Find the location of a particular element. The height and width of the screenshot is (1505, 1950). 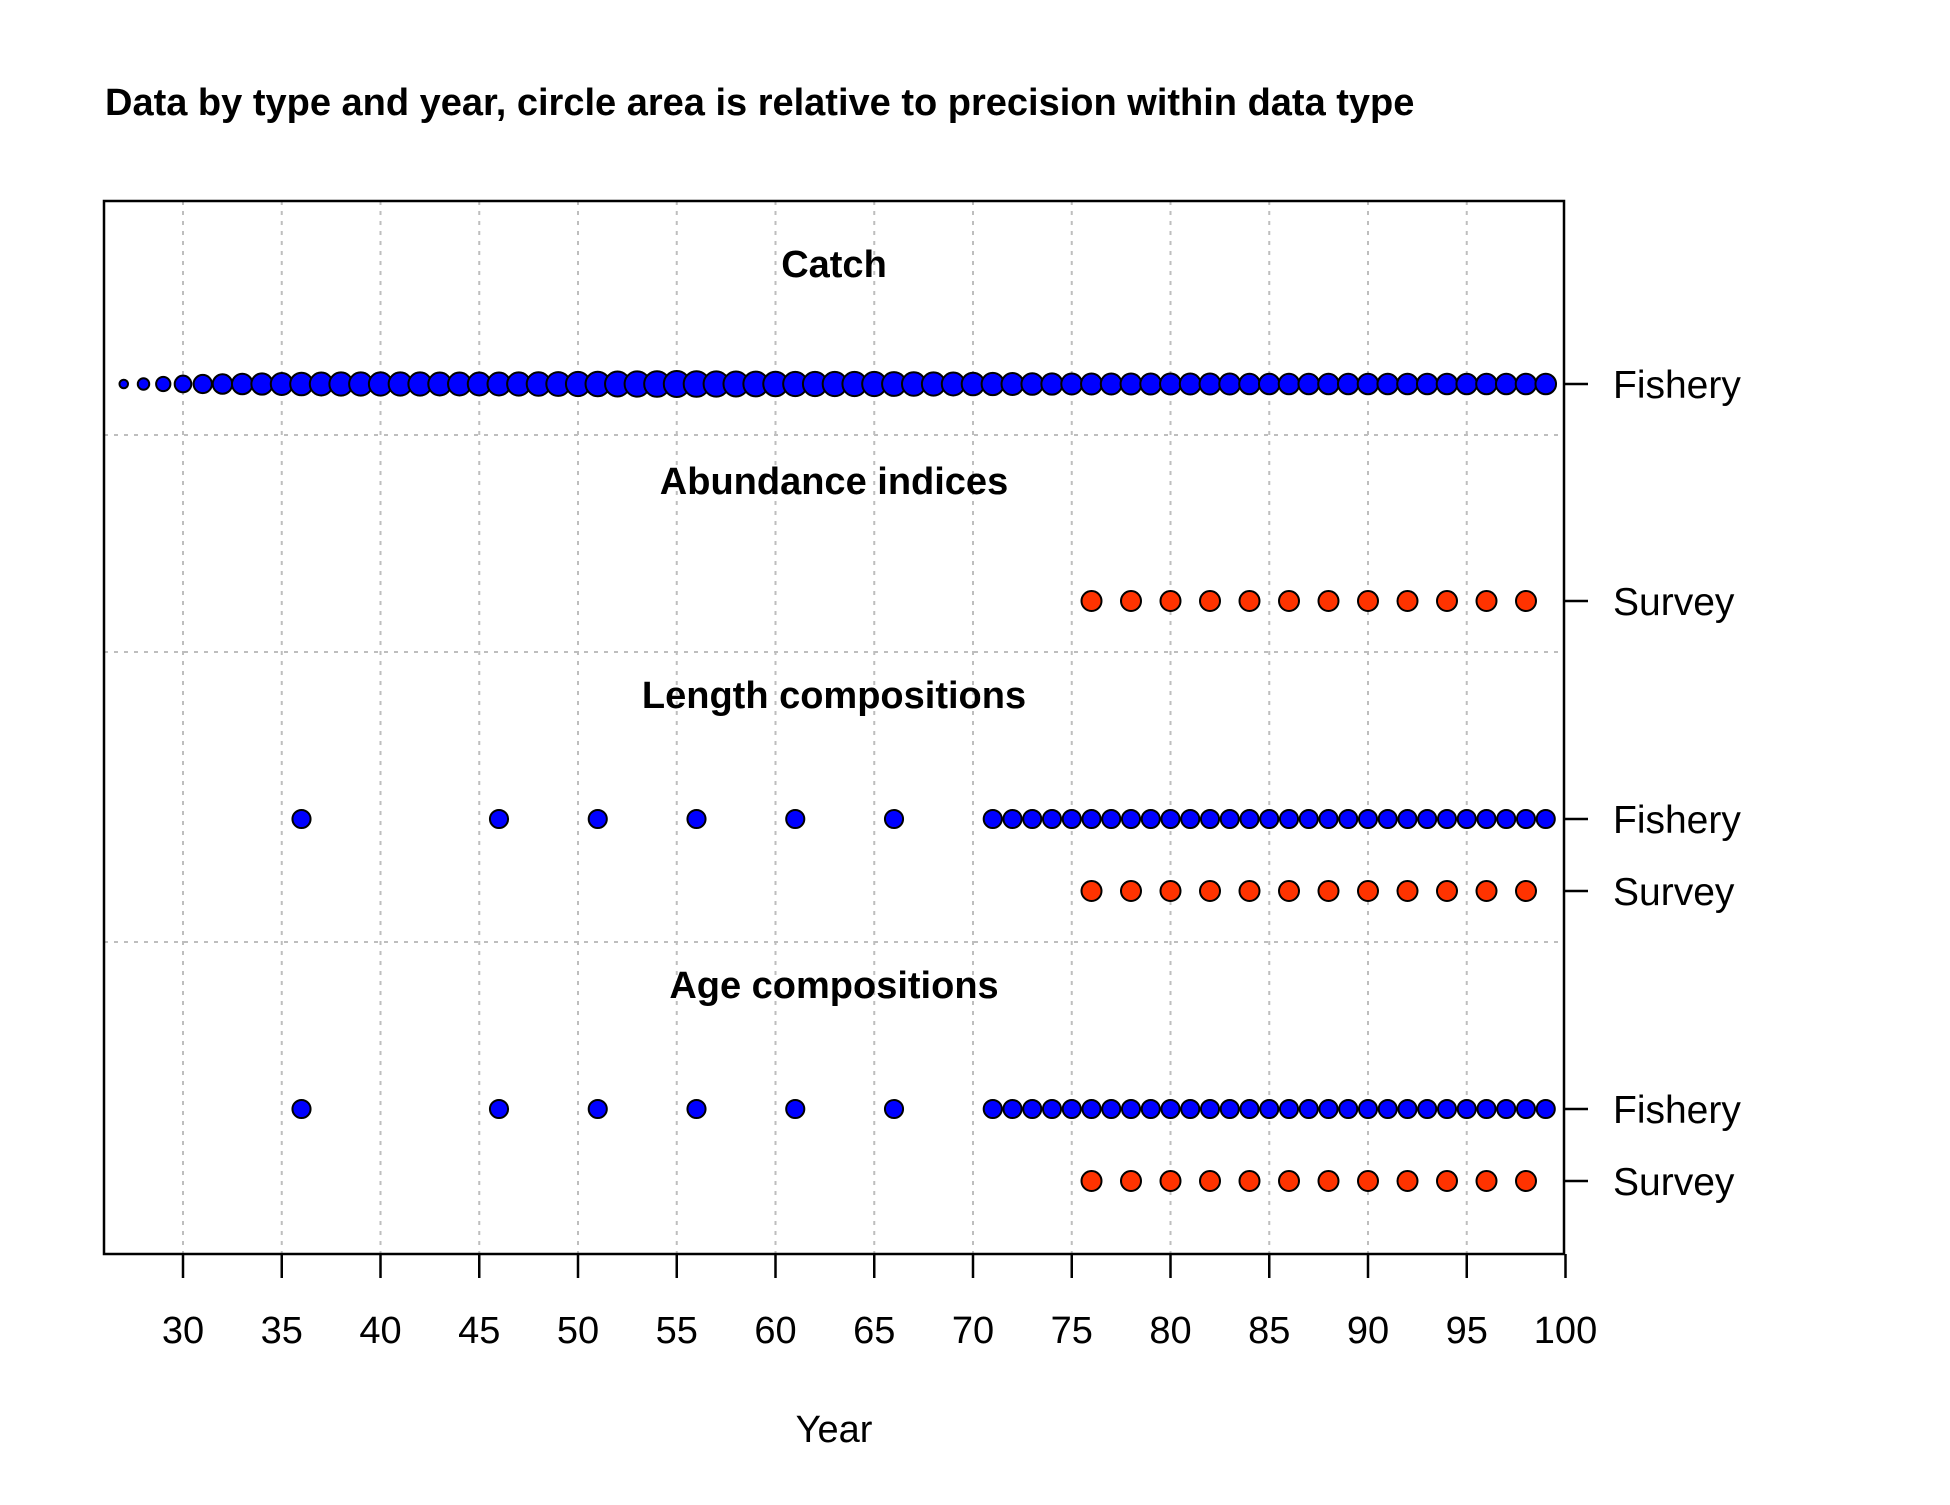

x-tick-label: 55 is located at coordinates (677, 1331).